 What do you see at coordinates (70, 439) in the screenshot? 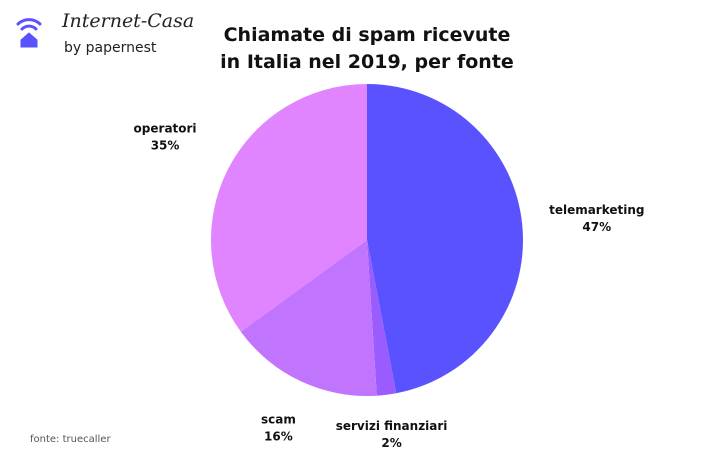
I see `source: fonte: truecaller` at bounding box center [70, 439].